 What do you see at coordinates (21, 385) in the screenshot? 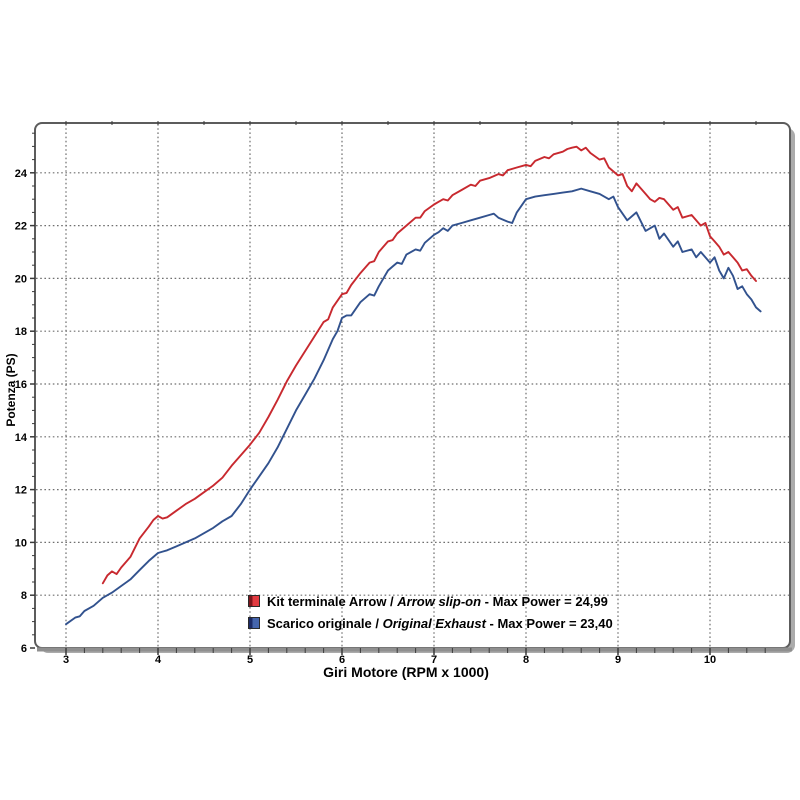
I see `y-tick-label: 16` at bounding box center [21, 385].